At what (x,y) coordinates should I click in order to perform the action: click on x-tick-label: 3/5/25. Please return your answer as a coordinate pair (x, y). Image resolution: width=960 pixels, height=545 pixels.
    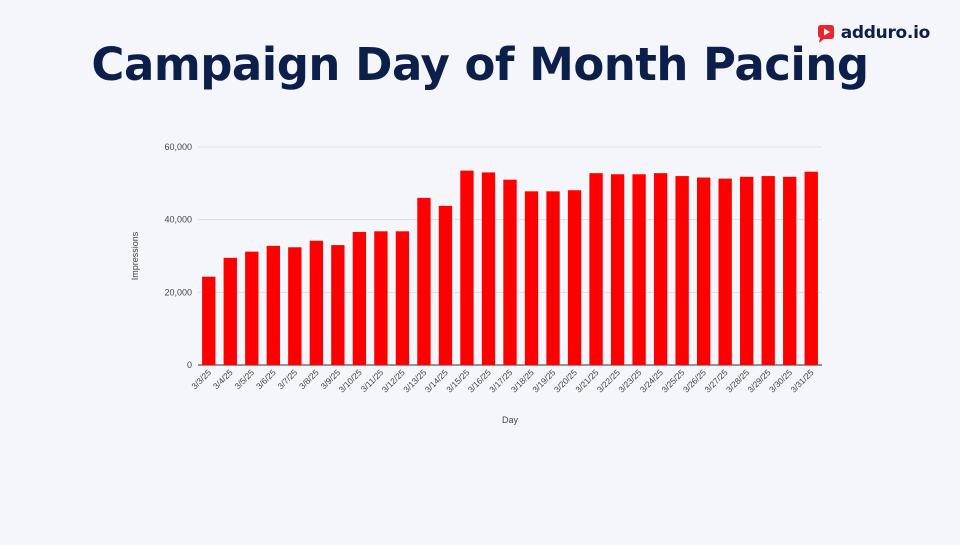
    Looking at the image, I should click on (244, 379).